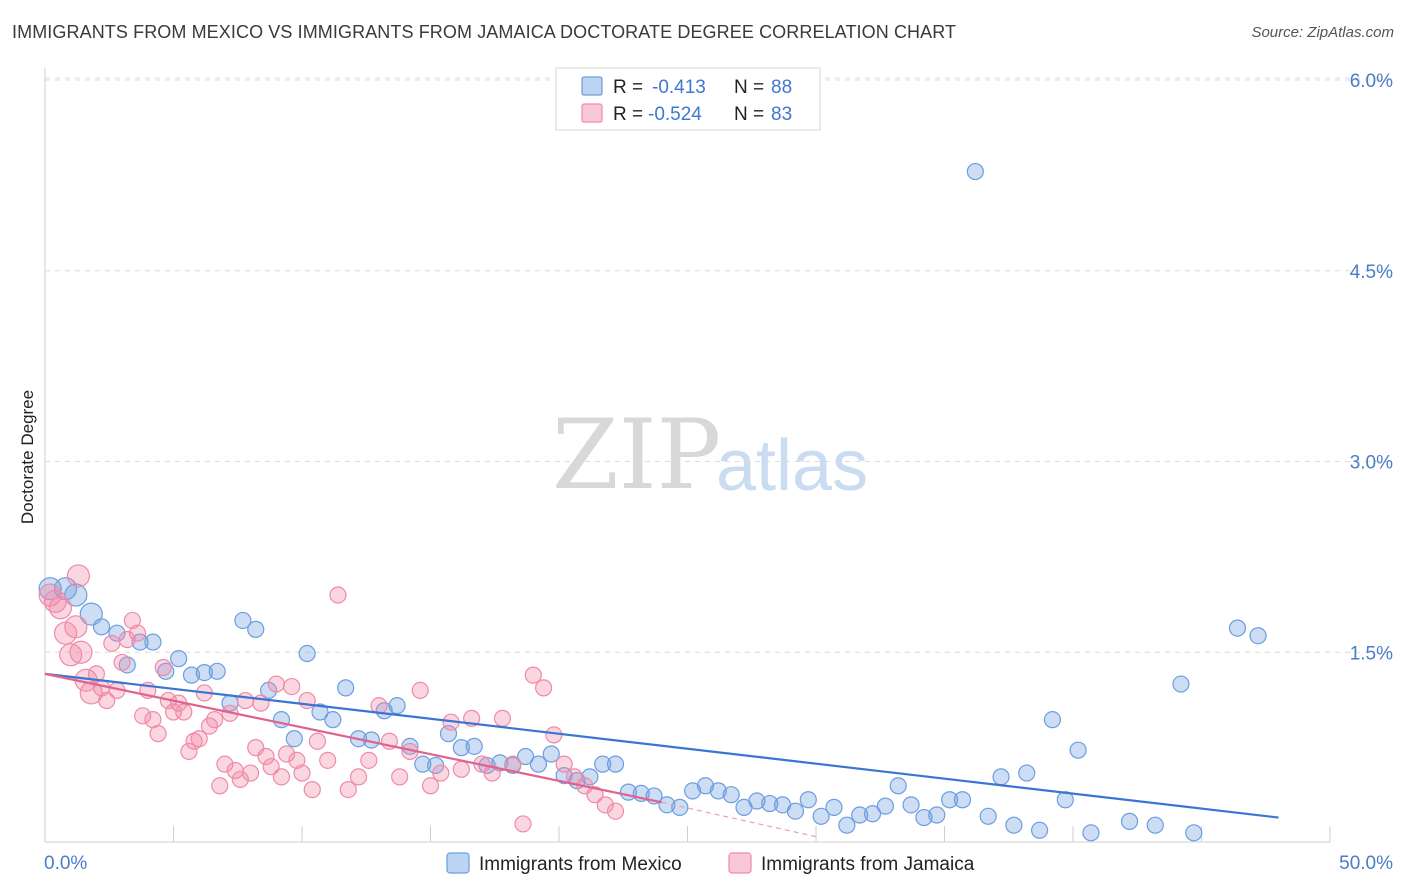 This screenshot has width=1406, height=892. I want to click on y-tick-label: 3.0%, so click(1371, 463).